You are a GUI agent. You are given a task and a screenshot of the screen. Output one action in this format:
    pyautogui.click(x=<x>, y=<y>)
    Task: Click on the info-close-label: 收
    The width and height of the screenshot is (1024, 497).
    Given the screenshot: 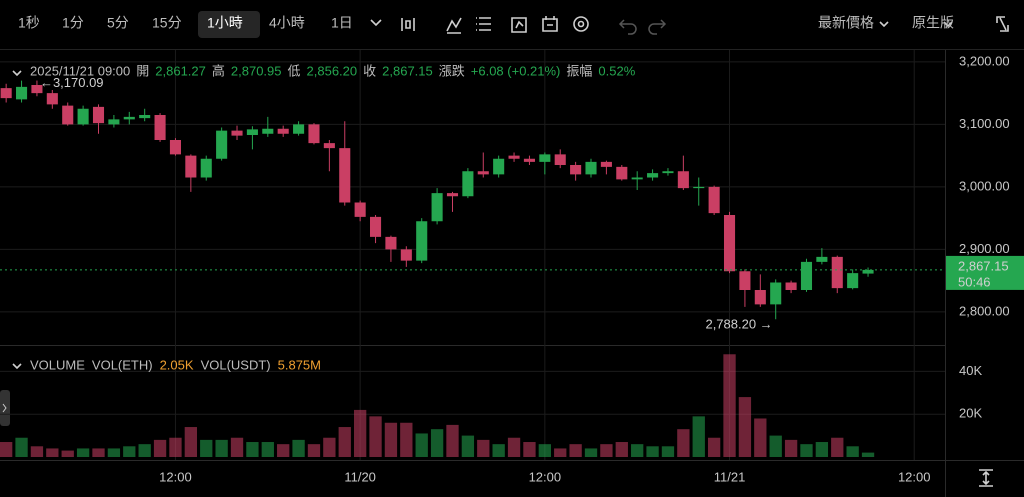 What is the action you would take?
    pyautogui.click(x=369, y=70)
    